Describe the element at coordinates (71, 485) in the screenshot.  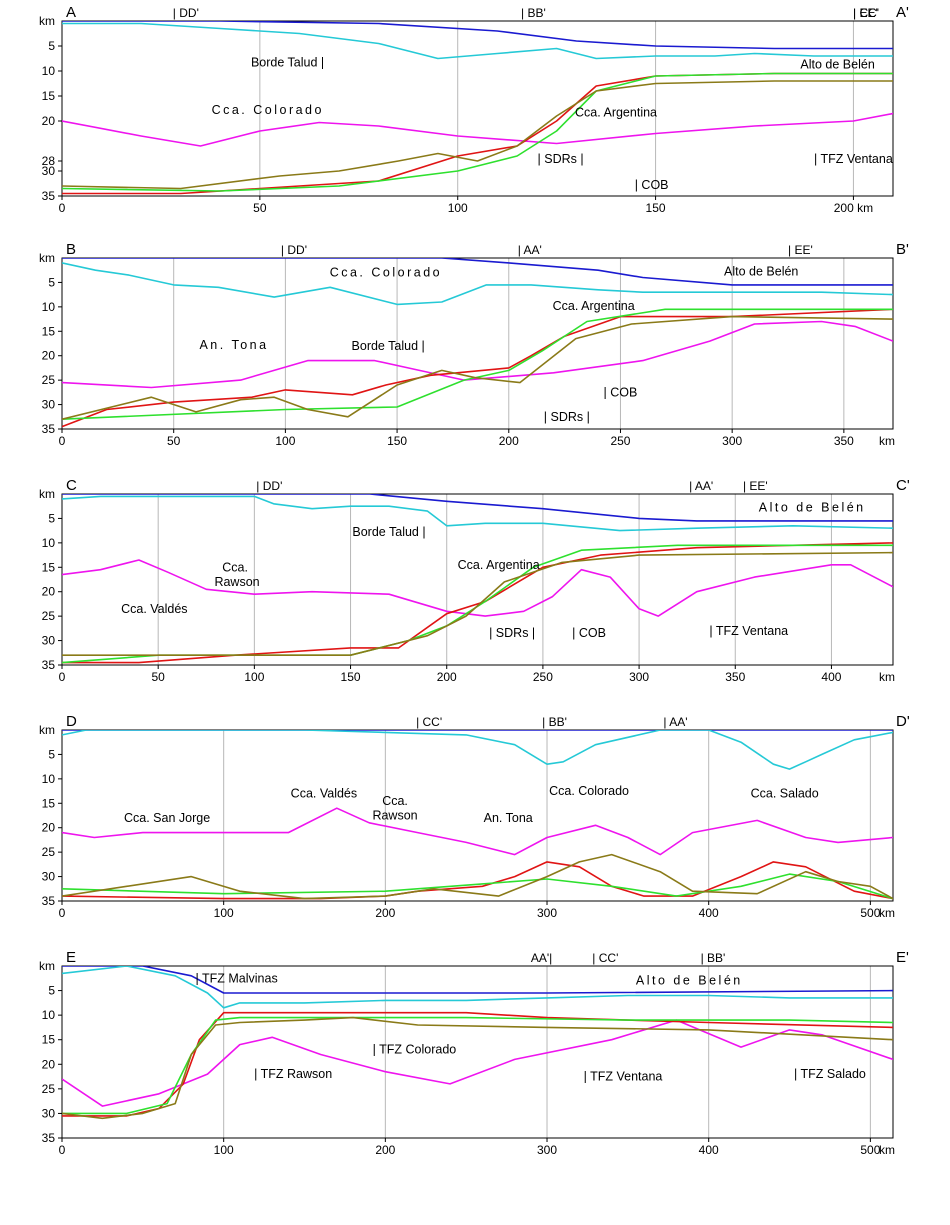
I see `profile-start-label: C` at that location.